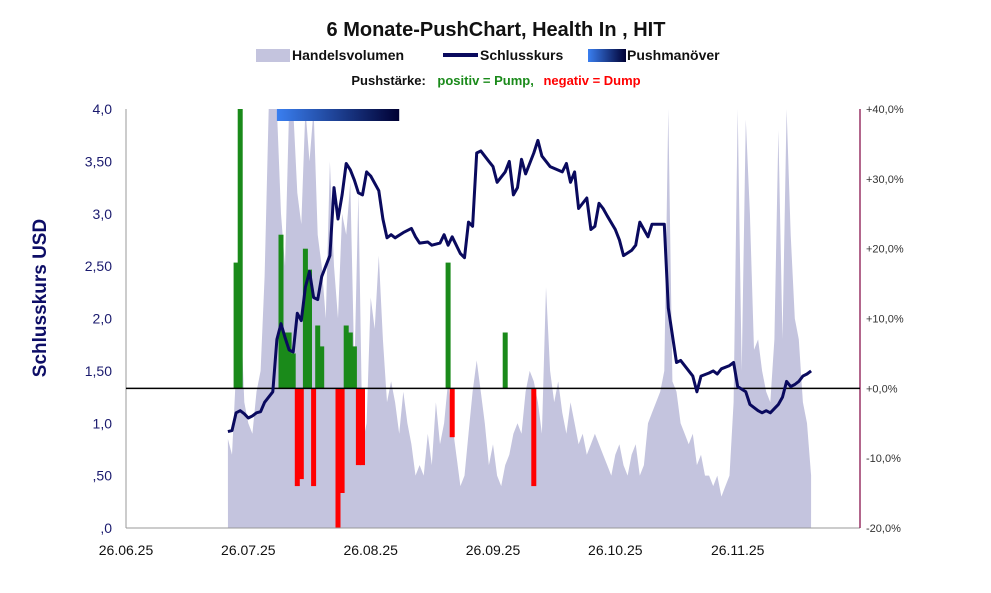 The image size is (991, 593). What do you see at coordinates (883, 459) in the screenshot?
I see `y-right-tick-label: -10,0%` at bounding box center [883, 459].